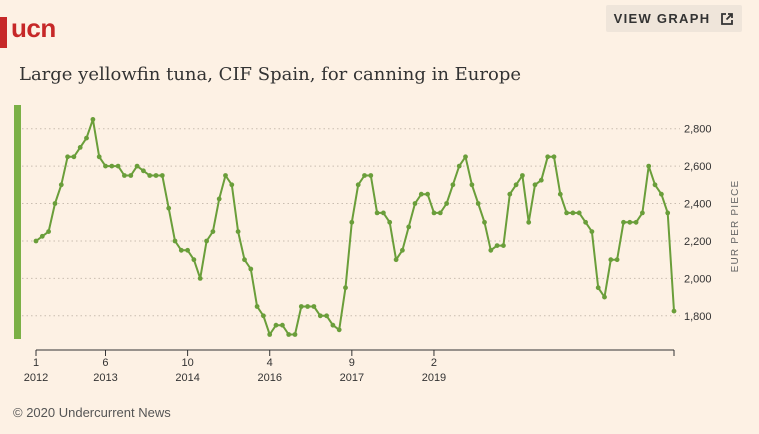 This screenshot has height=434, width=759. I want to click on x-tick-month-label: 6, so click(105, 363).